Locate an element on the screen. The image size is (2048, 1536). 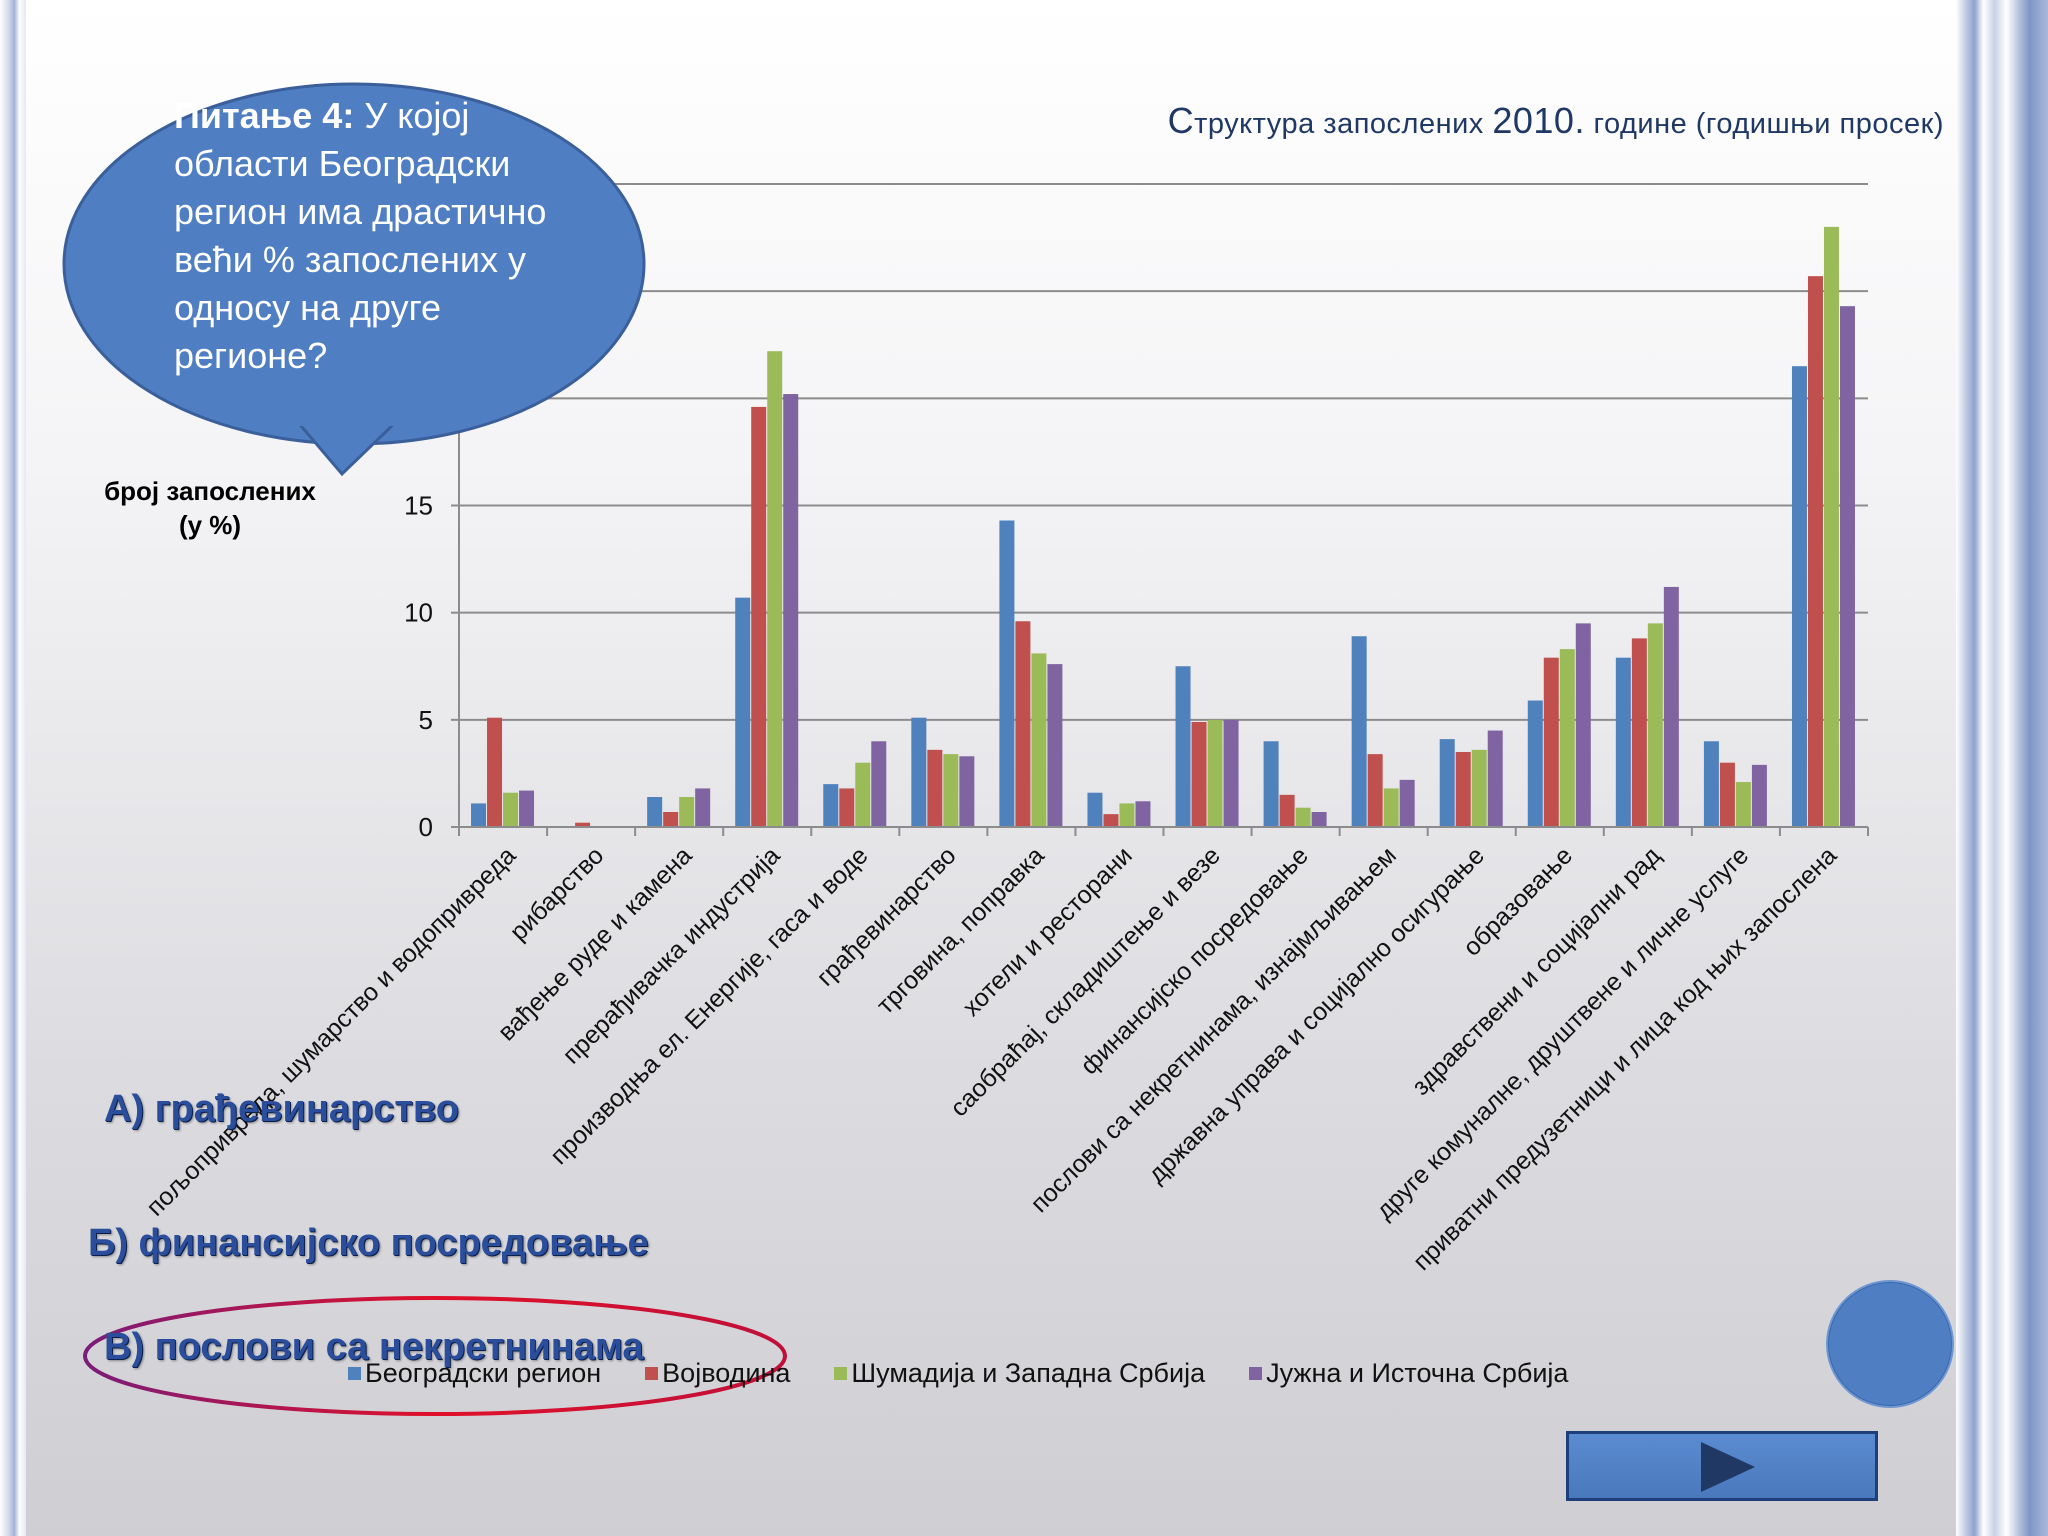
bar-s3-c3 is located at coordinates (791, 610).